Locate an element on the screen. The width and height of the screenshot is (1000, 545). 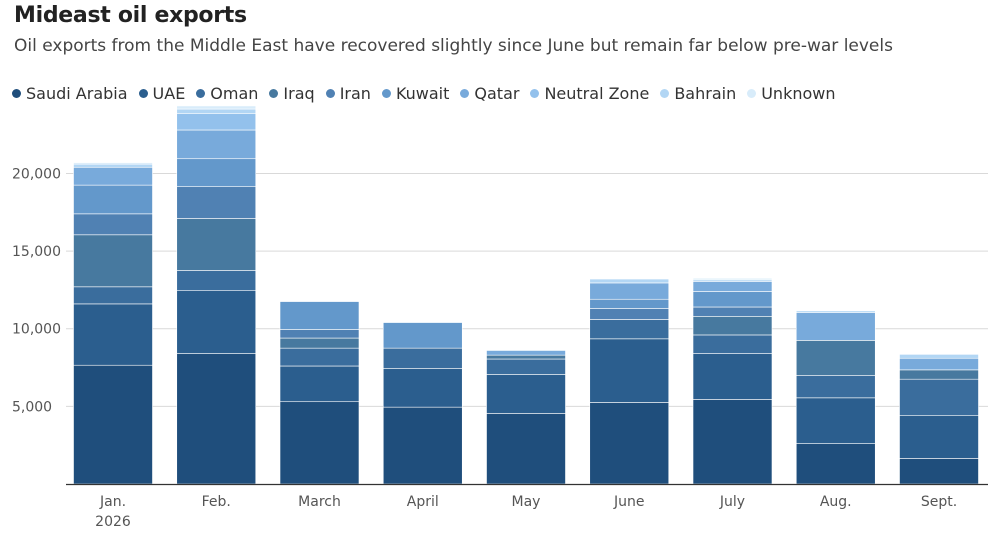
legend-item: Neutral Zone is located at coordinates (589, 93).